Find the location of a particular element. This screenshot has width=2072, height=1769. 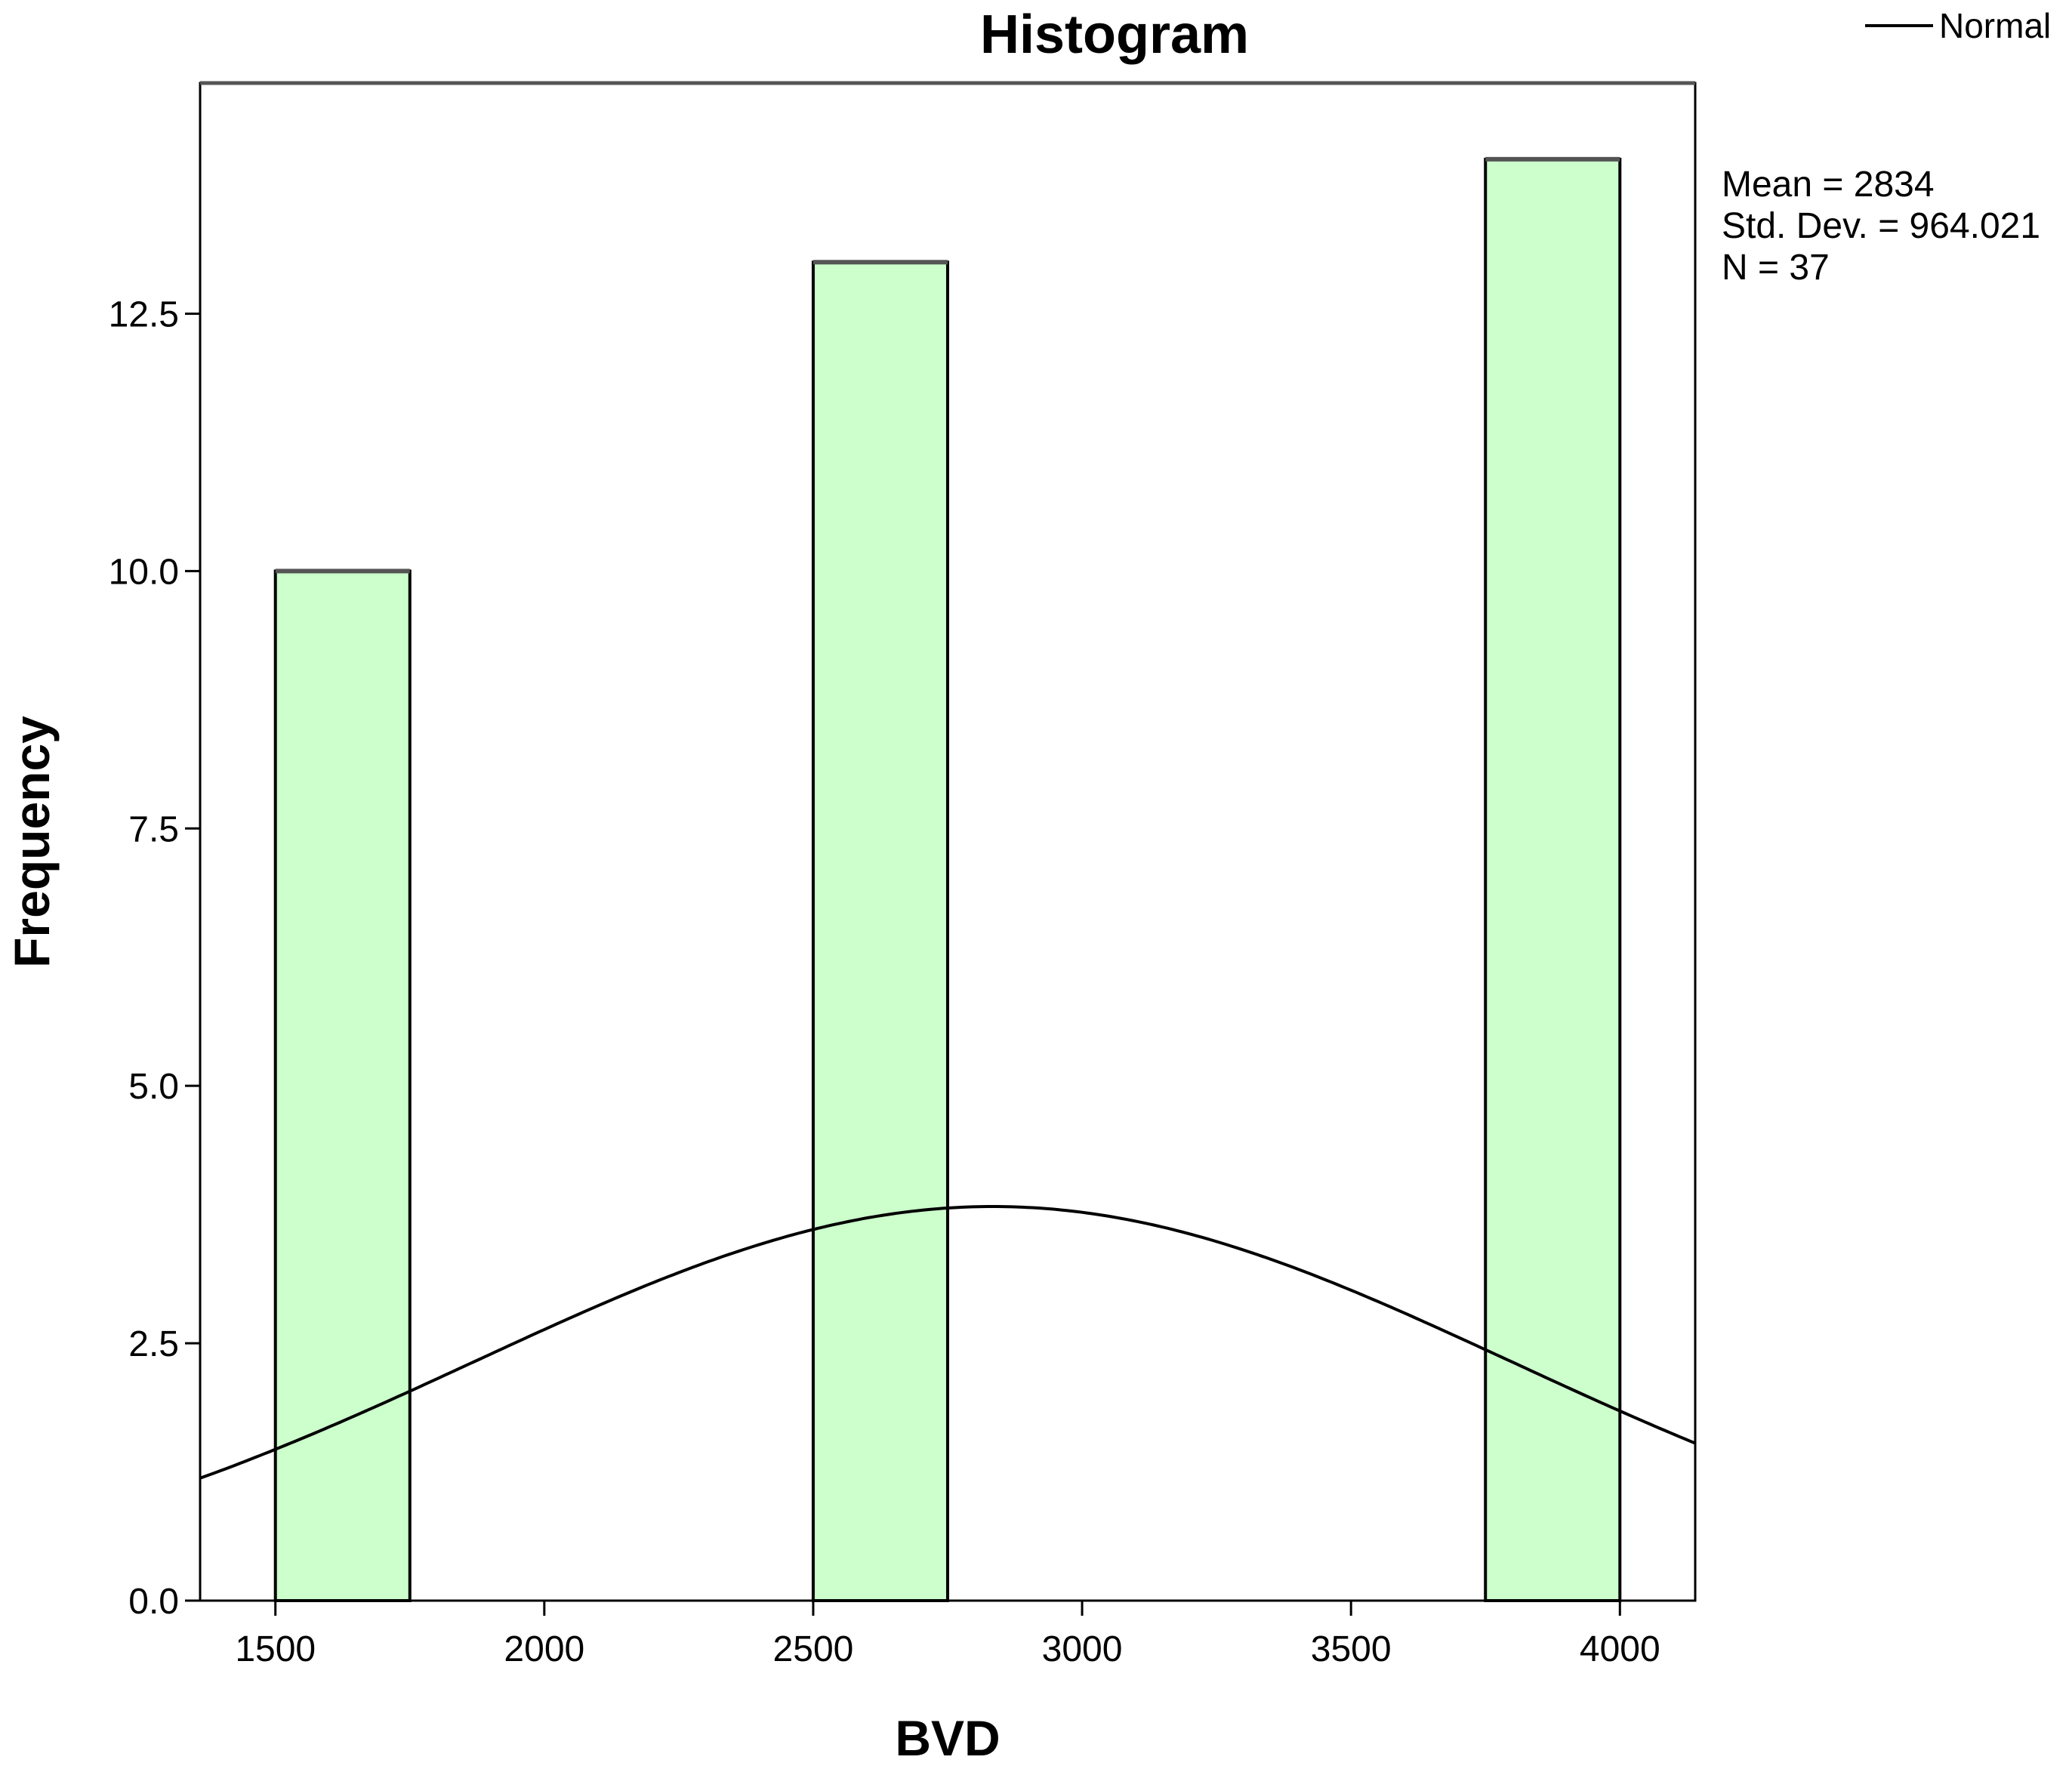

y-axis: 0.0 2.5 5.0 7.5 10.0 12.5 is located at coordinates (154, 958).